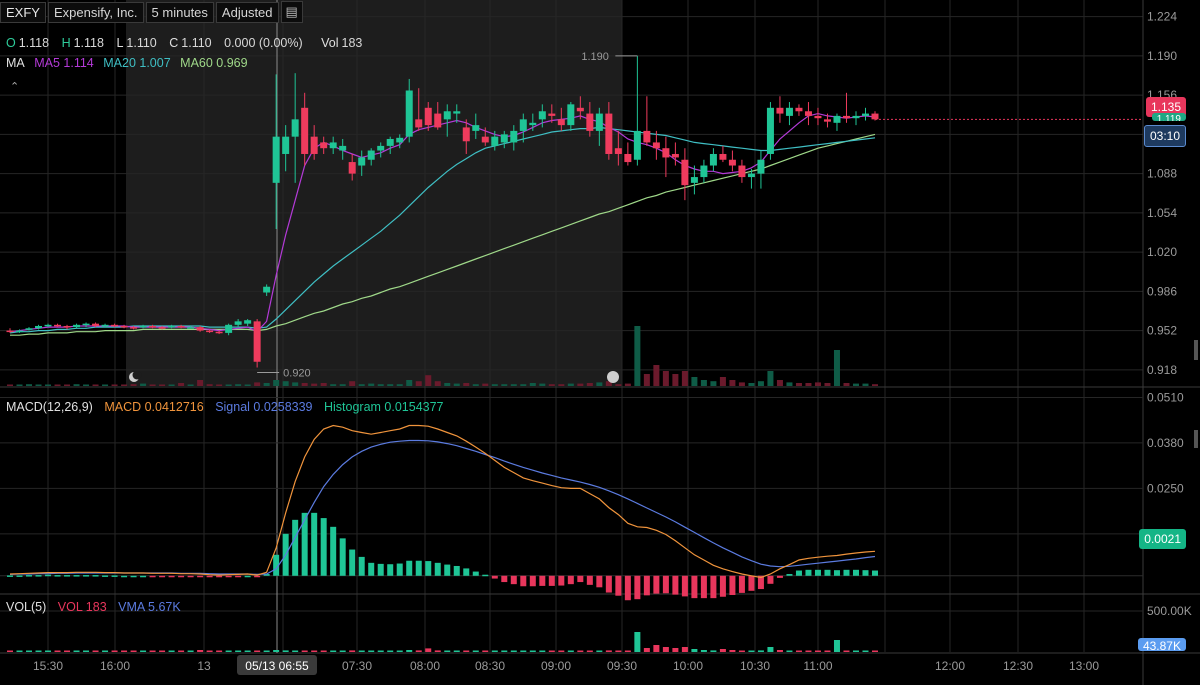  What do you see at coordinates (93, 607) in the screenshot?
I see `vol-legend: VOL(5) VOL 183 VMA 5.67K` at bounding box center [93, 607].